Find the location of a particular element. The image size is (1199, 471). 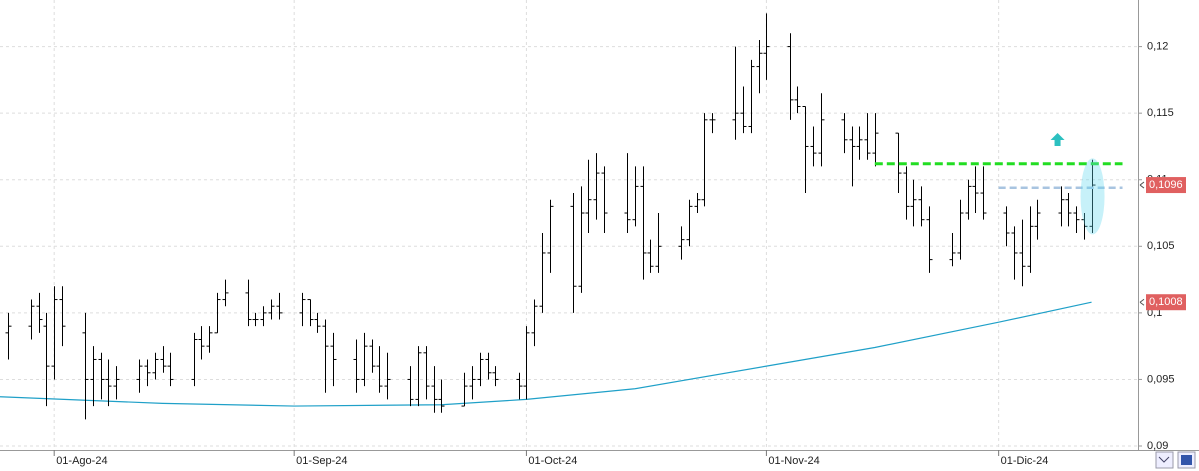

zoom-glyph is located at coordinates (1164, 459).